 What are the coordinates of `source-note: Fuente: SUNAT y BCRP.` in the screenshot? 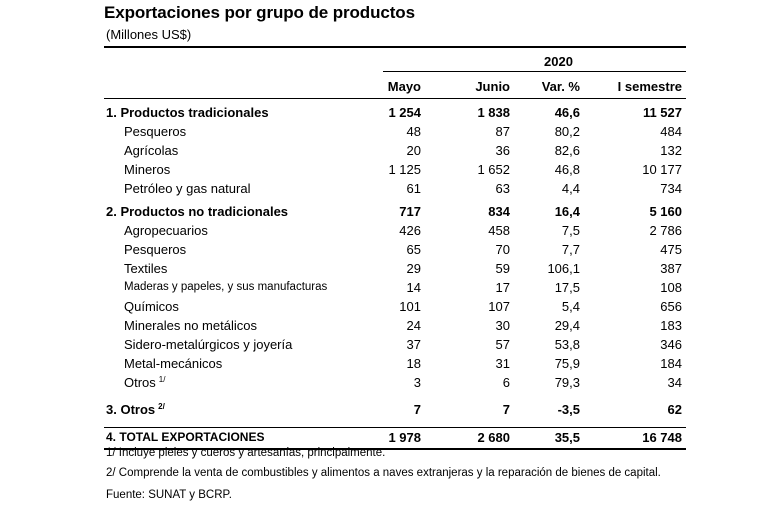 It's located at (169, 495).